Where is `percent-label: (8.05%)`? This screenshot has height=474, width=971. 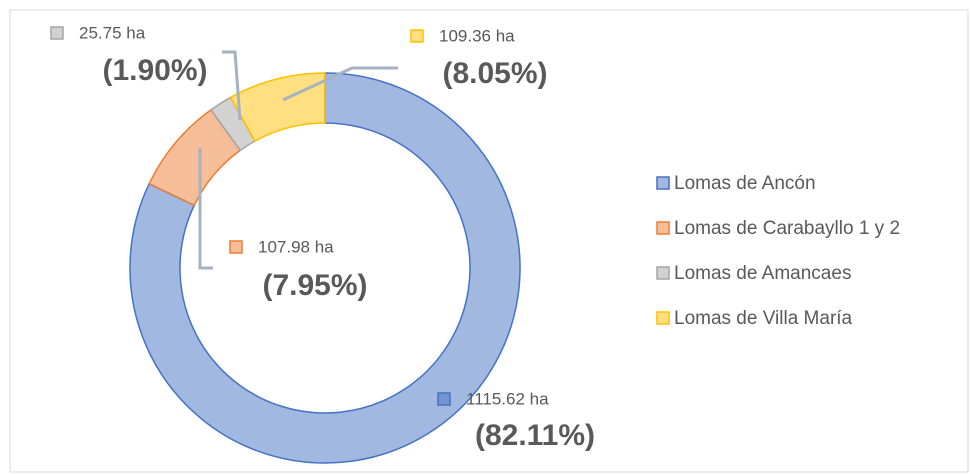
percent-label: (8.05%) is located at coordinates (494, 73).